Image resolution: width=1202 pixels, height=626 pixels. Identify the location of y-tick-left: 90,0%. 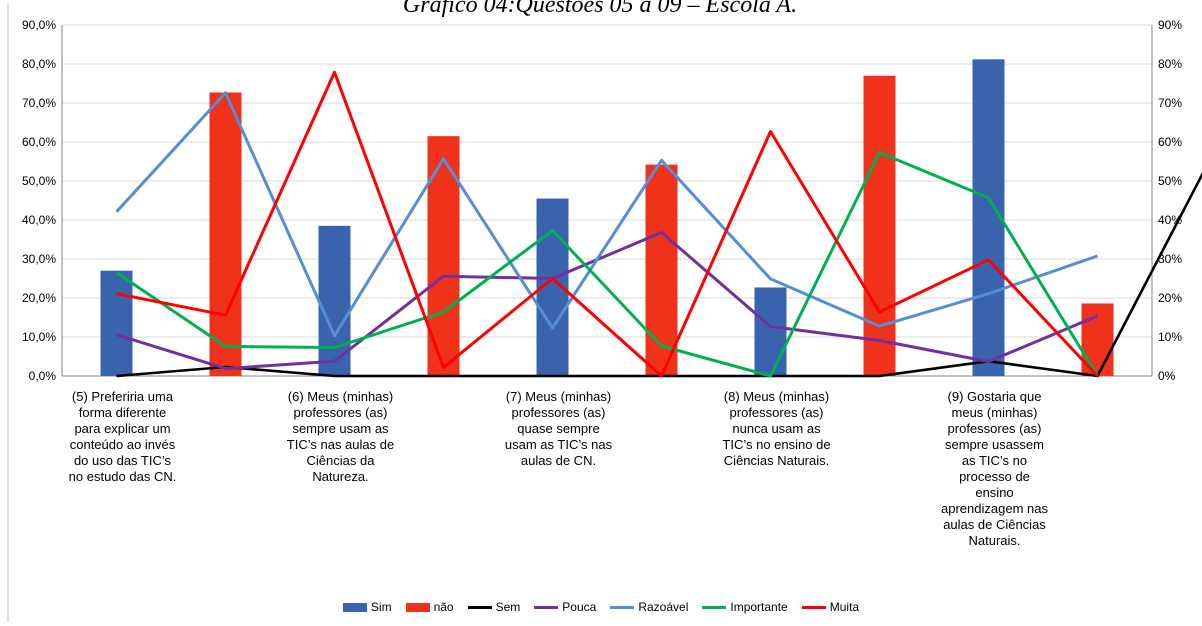
(39, 25).